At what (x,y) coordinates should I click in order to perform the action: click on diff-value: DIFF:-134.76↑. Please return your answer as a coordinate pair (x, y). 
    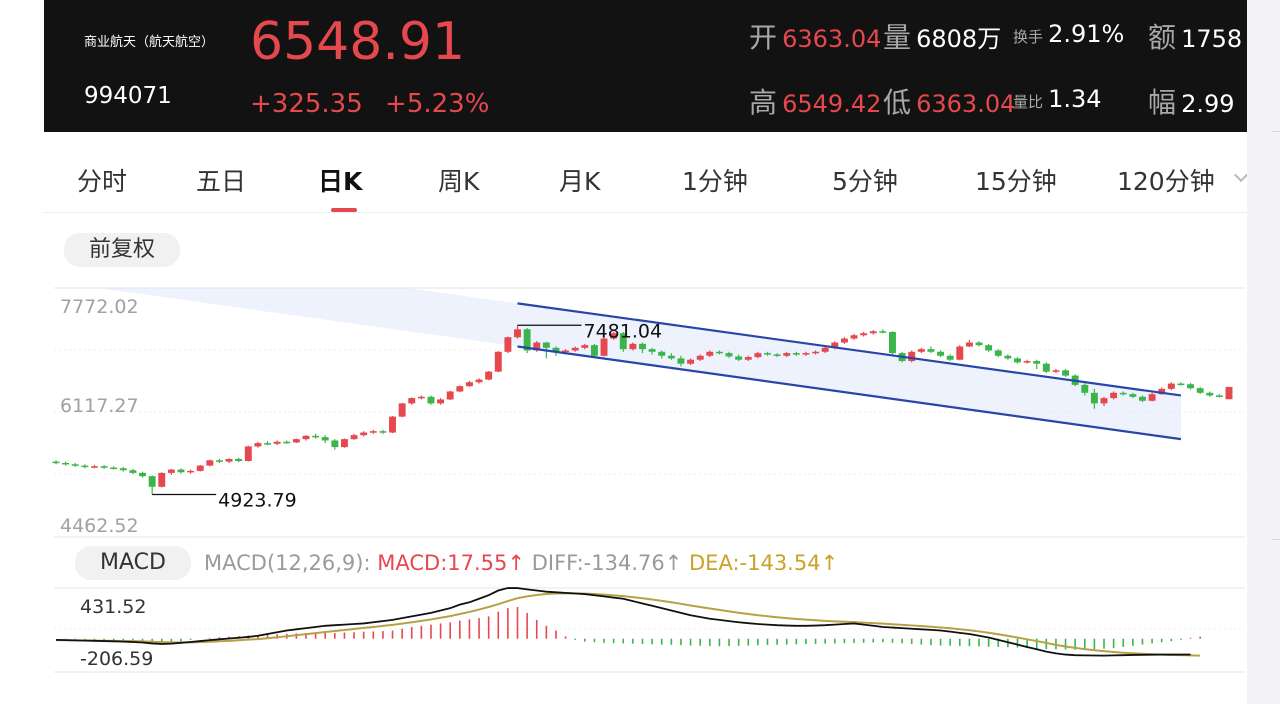
    Looking at the image, I should click on (607, 563).